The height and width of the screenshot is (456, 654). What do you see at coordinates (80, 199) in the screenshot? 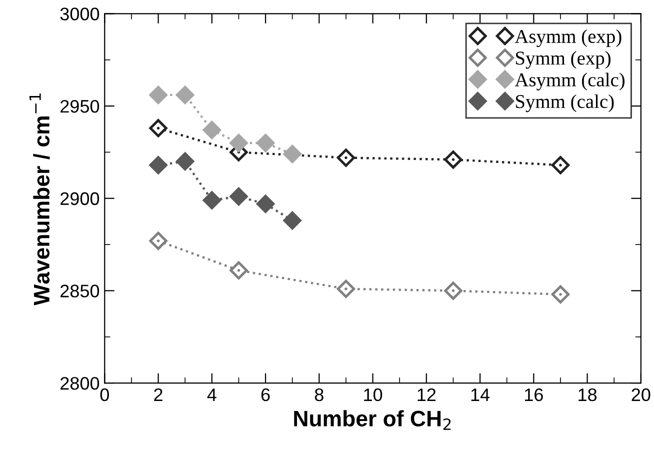
I see `y-tick-label: 2900` at bounding box center [80, 199].